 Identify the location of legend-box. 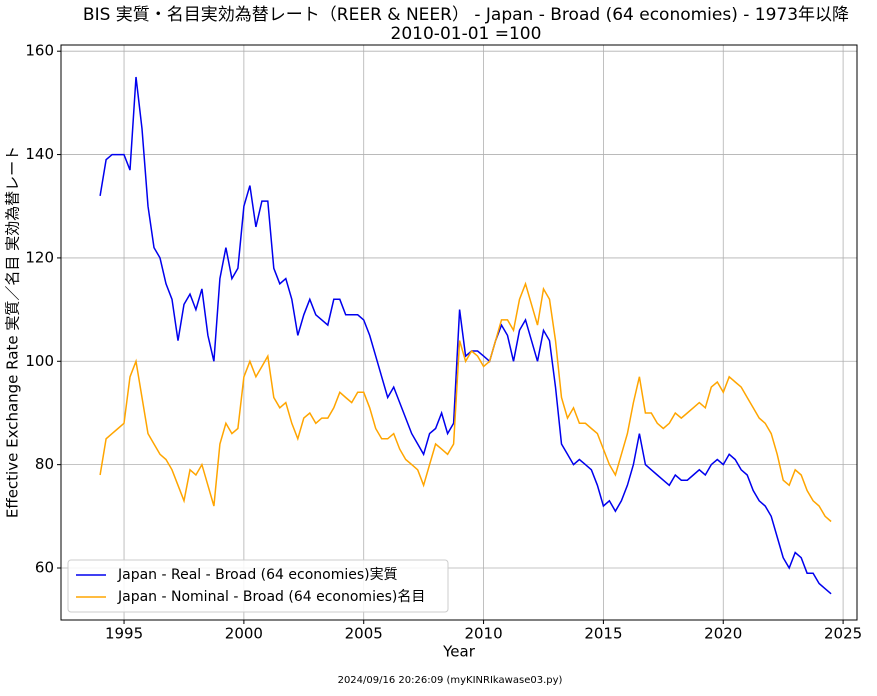
(258, 586).